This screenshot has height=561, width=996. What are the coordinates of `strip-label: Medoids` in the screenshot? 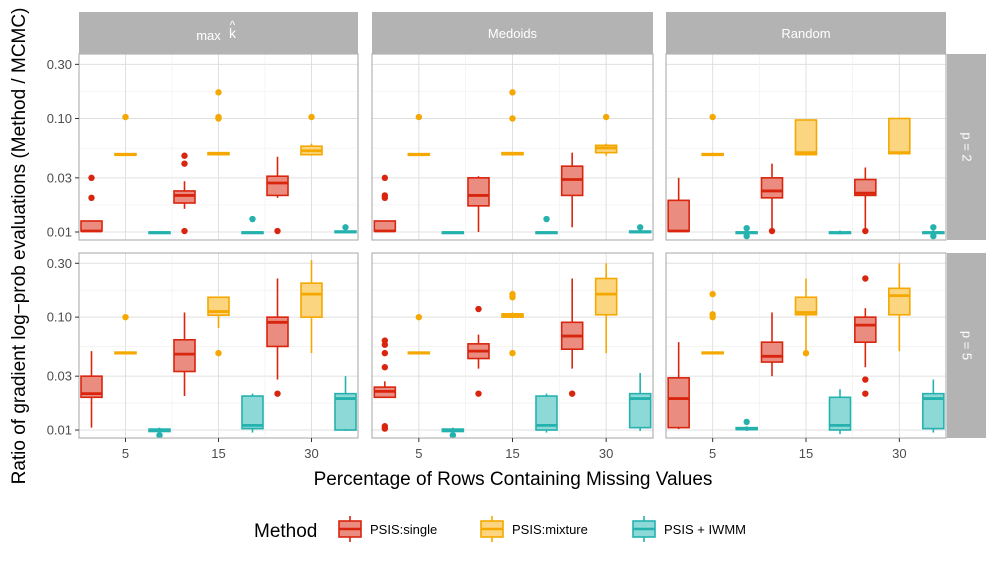 It's located at (513, 33).